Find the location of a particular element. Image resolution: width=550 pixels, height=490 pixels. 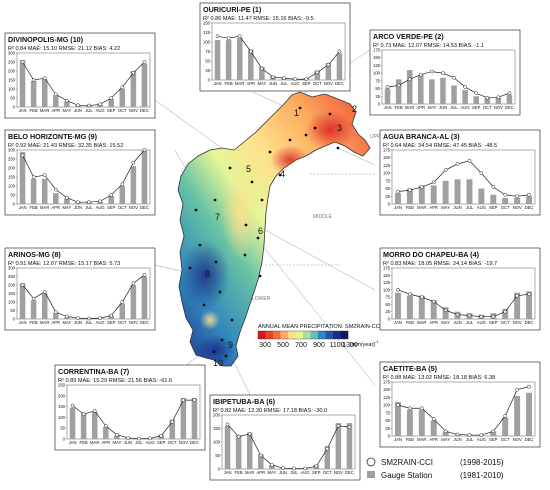

panel-stat: BIAS: 4.22 is located at coordinates (106, 49).